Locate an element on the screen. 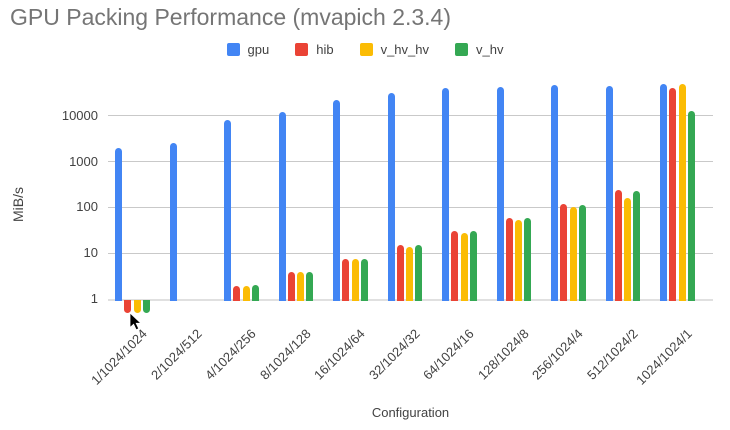 This screenshot has height=430, width=730. legend: gpu hib v_hv_hv v_hv is located at coordinates (365, 49).